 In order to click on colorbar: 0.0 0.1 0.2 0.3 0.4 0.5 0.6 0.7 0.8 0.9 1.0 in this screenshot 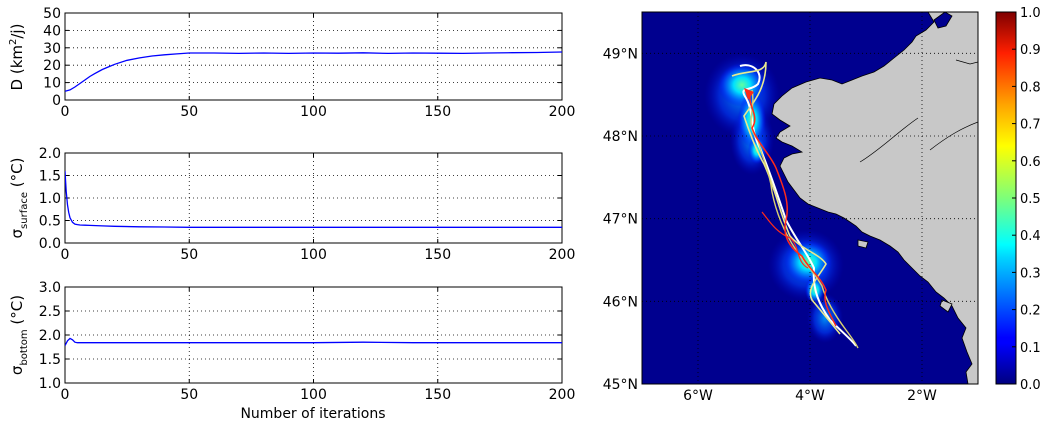, I will do `click(1017, 199)`.